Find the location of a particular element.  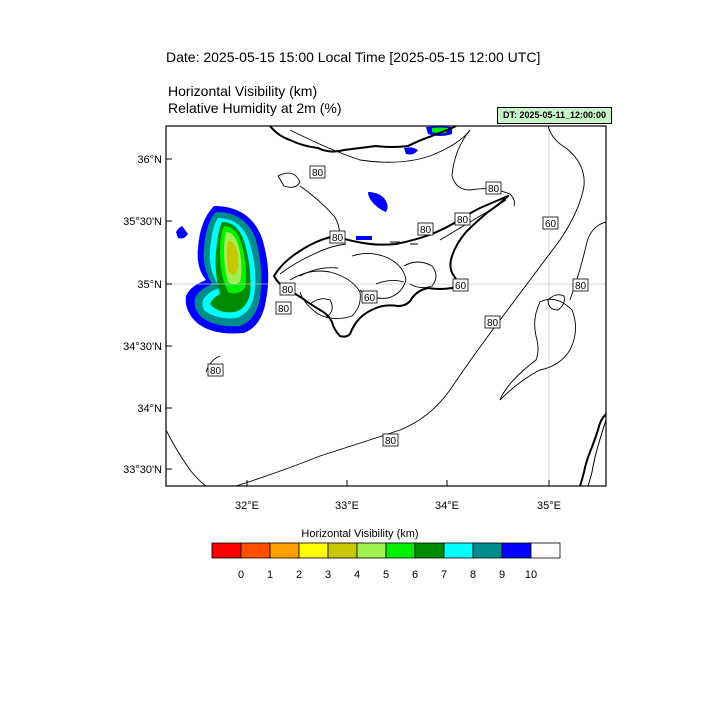

longitude-labels: 32°E 33°E 34°E 35°E is located at coordinates (398, 506).